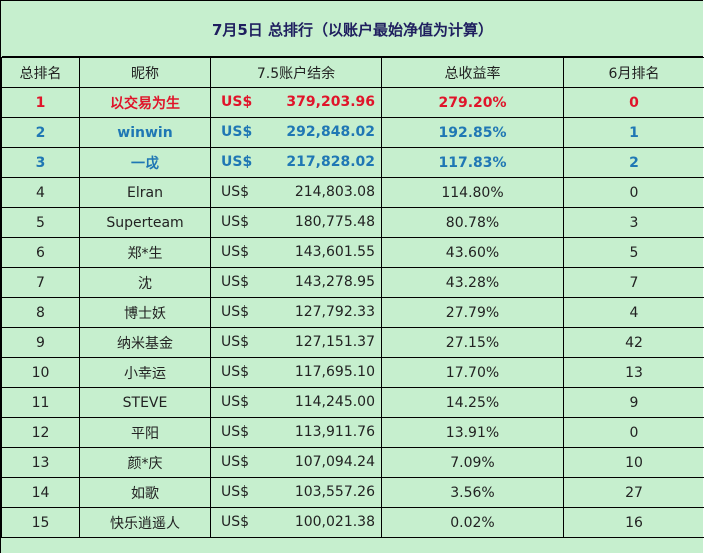 The width and height of the screenshot is (704, 554). I want to click on table-row: 13 颜*庆 US$ 107,094.24 7.09% 10, so click(352, 462).